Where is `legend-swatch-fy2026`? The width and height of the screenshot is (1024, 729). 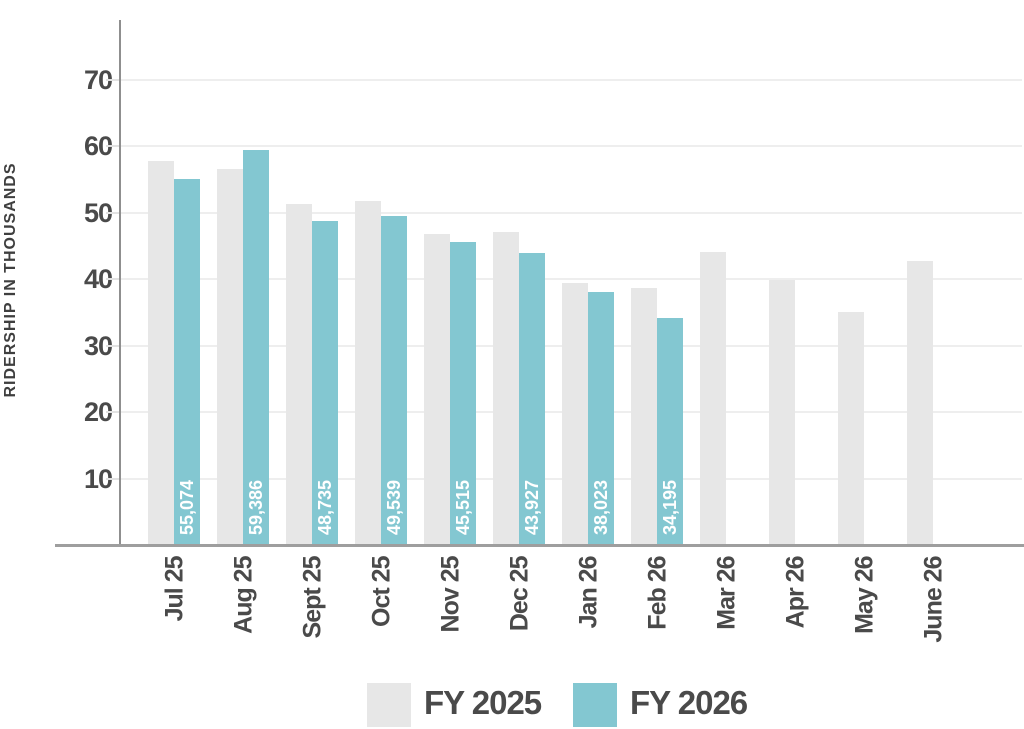
legend-swatch-fy2026 is located at coordinates (595, 705).